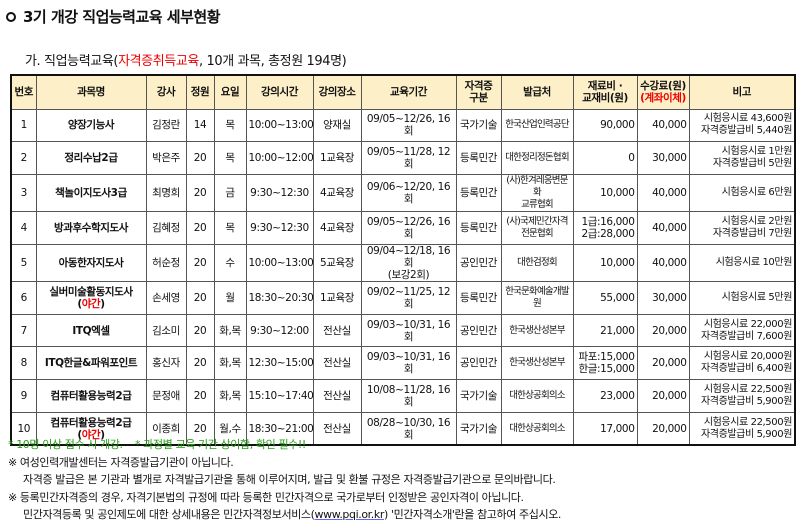  Describe the element at coordinates (230, 297) in the screenshot. I see `cell-day: 월` at that location.